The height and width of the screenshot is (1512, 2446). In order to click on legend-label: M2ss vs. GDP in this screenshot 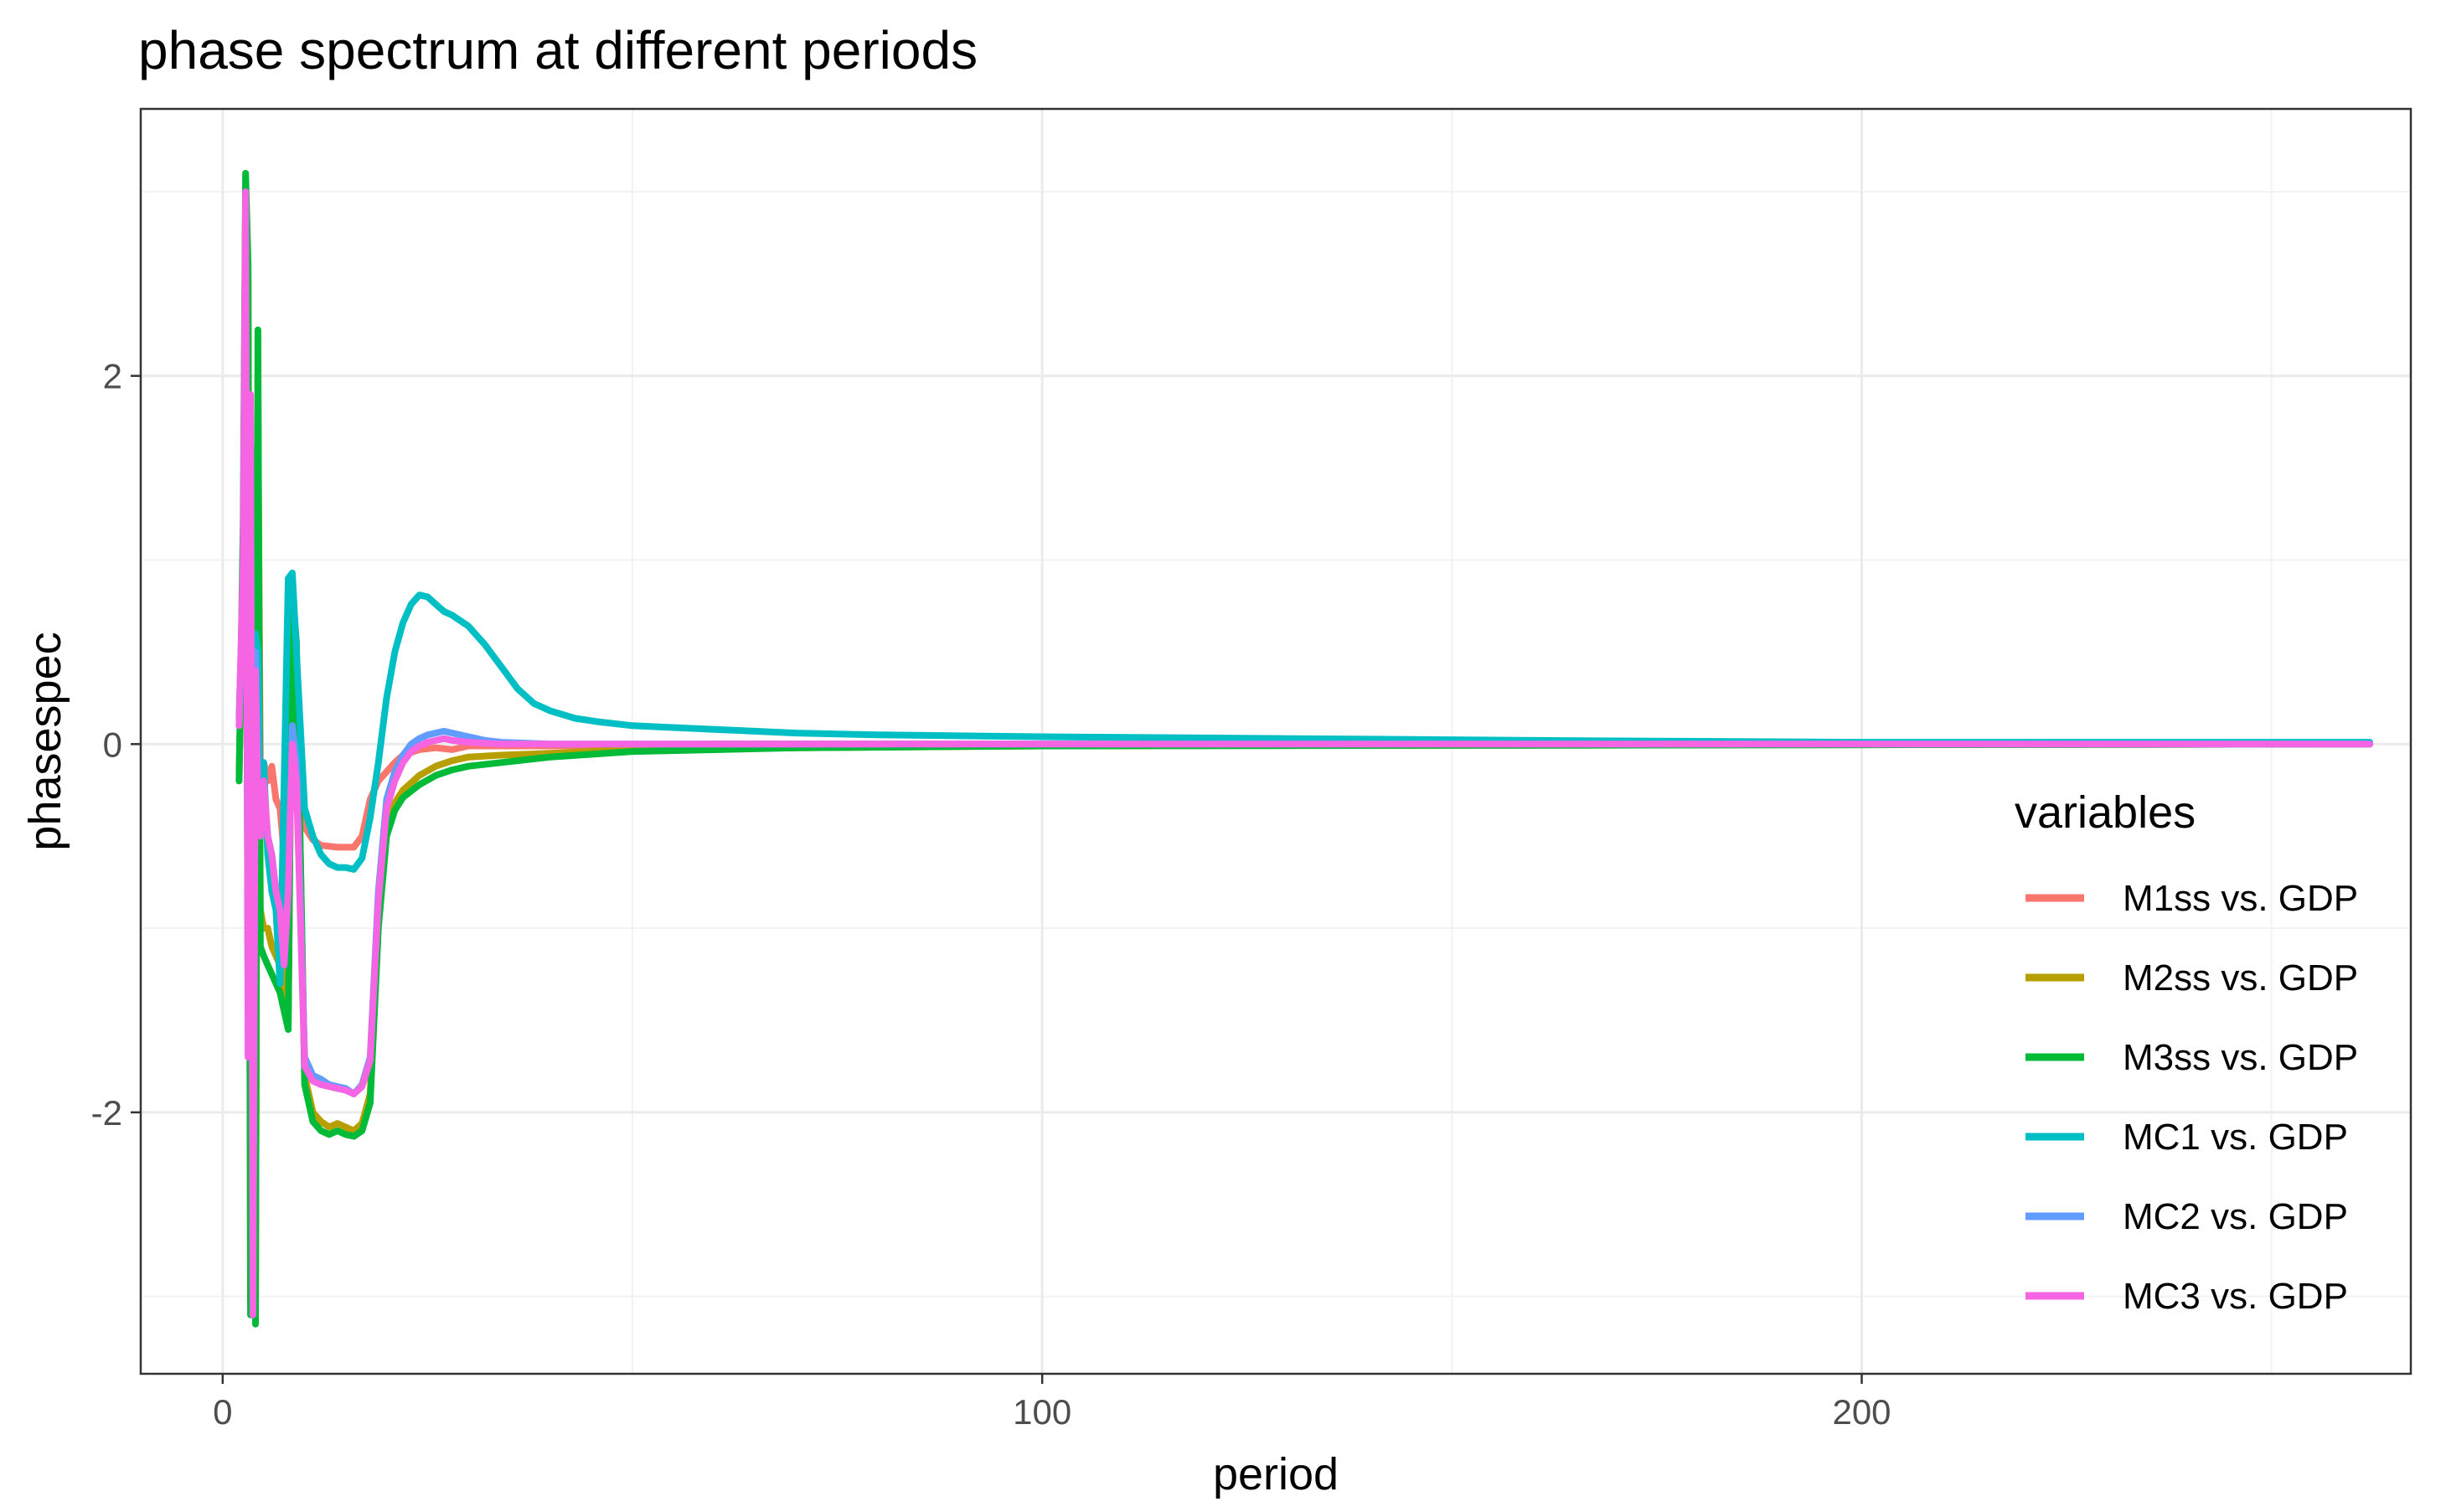, I will do `click(2240, 978)`.